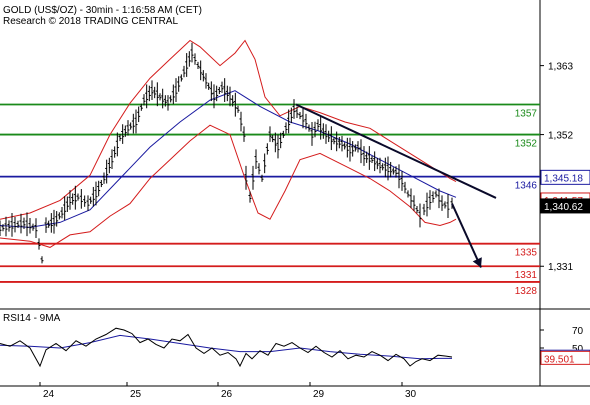  I want to click on price-tag-label: 1,345.18, so click(563, 178).